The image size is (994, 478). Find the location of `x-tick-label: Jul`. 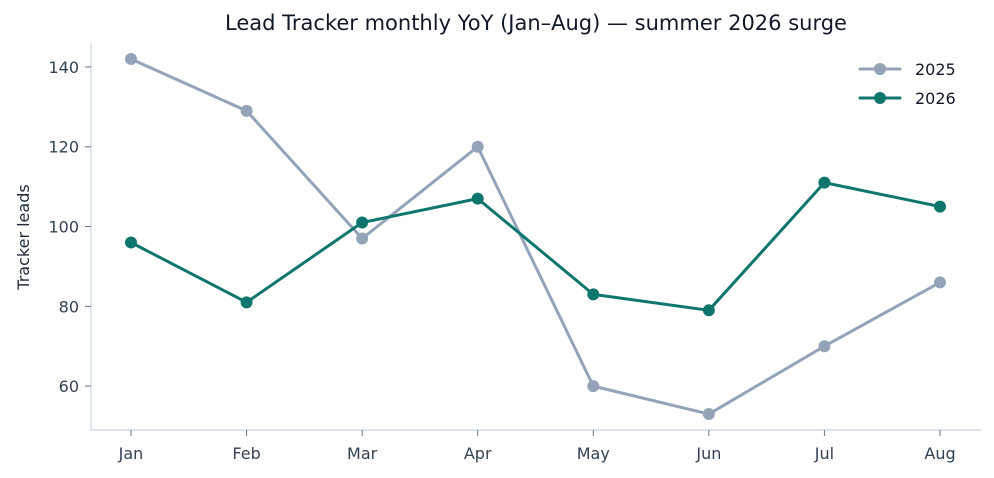

x-tick-label: Jul is located at coordinates (824, 453).